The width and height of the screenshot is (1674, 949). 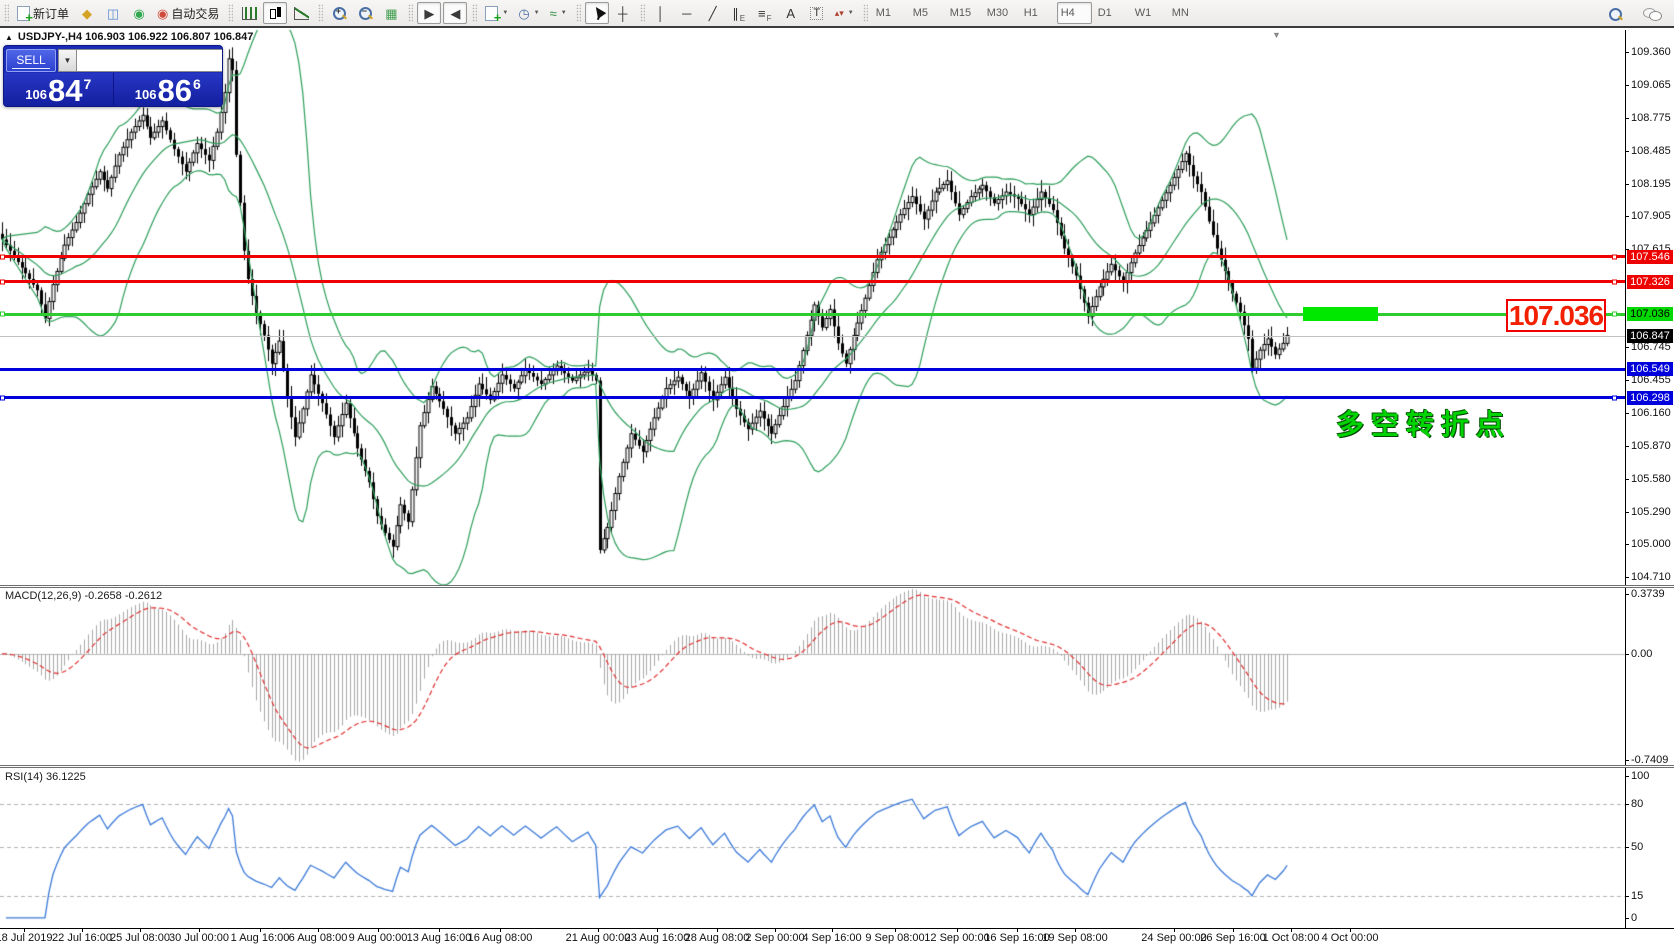 What do you see at coordinates (113, 13) in the screenshot?
I see `profiles-button: ◫` at bounding box center [113, 13].